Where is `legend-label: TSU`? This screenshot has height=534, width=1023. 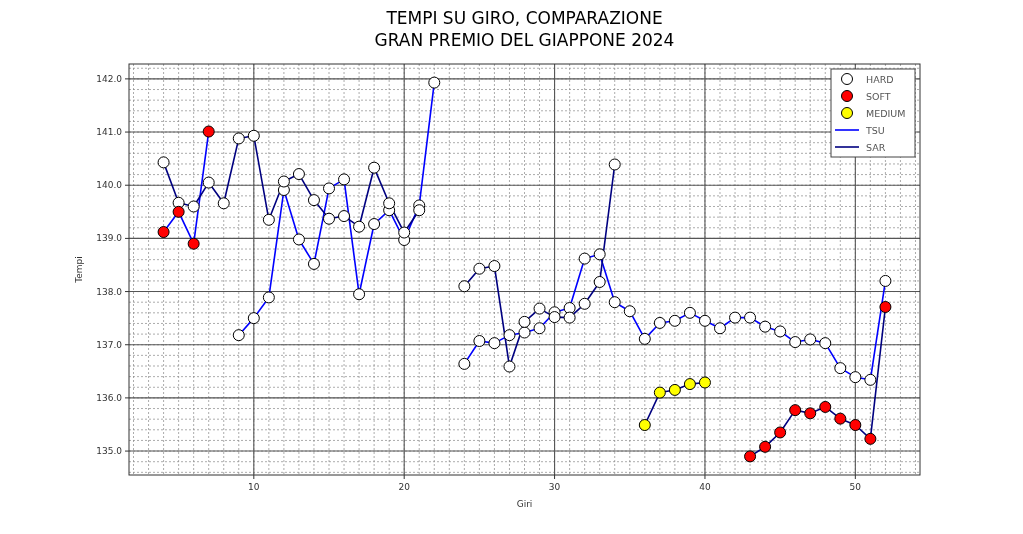 legend-label: TSU is located at coordinates (875, 130).